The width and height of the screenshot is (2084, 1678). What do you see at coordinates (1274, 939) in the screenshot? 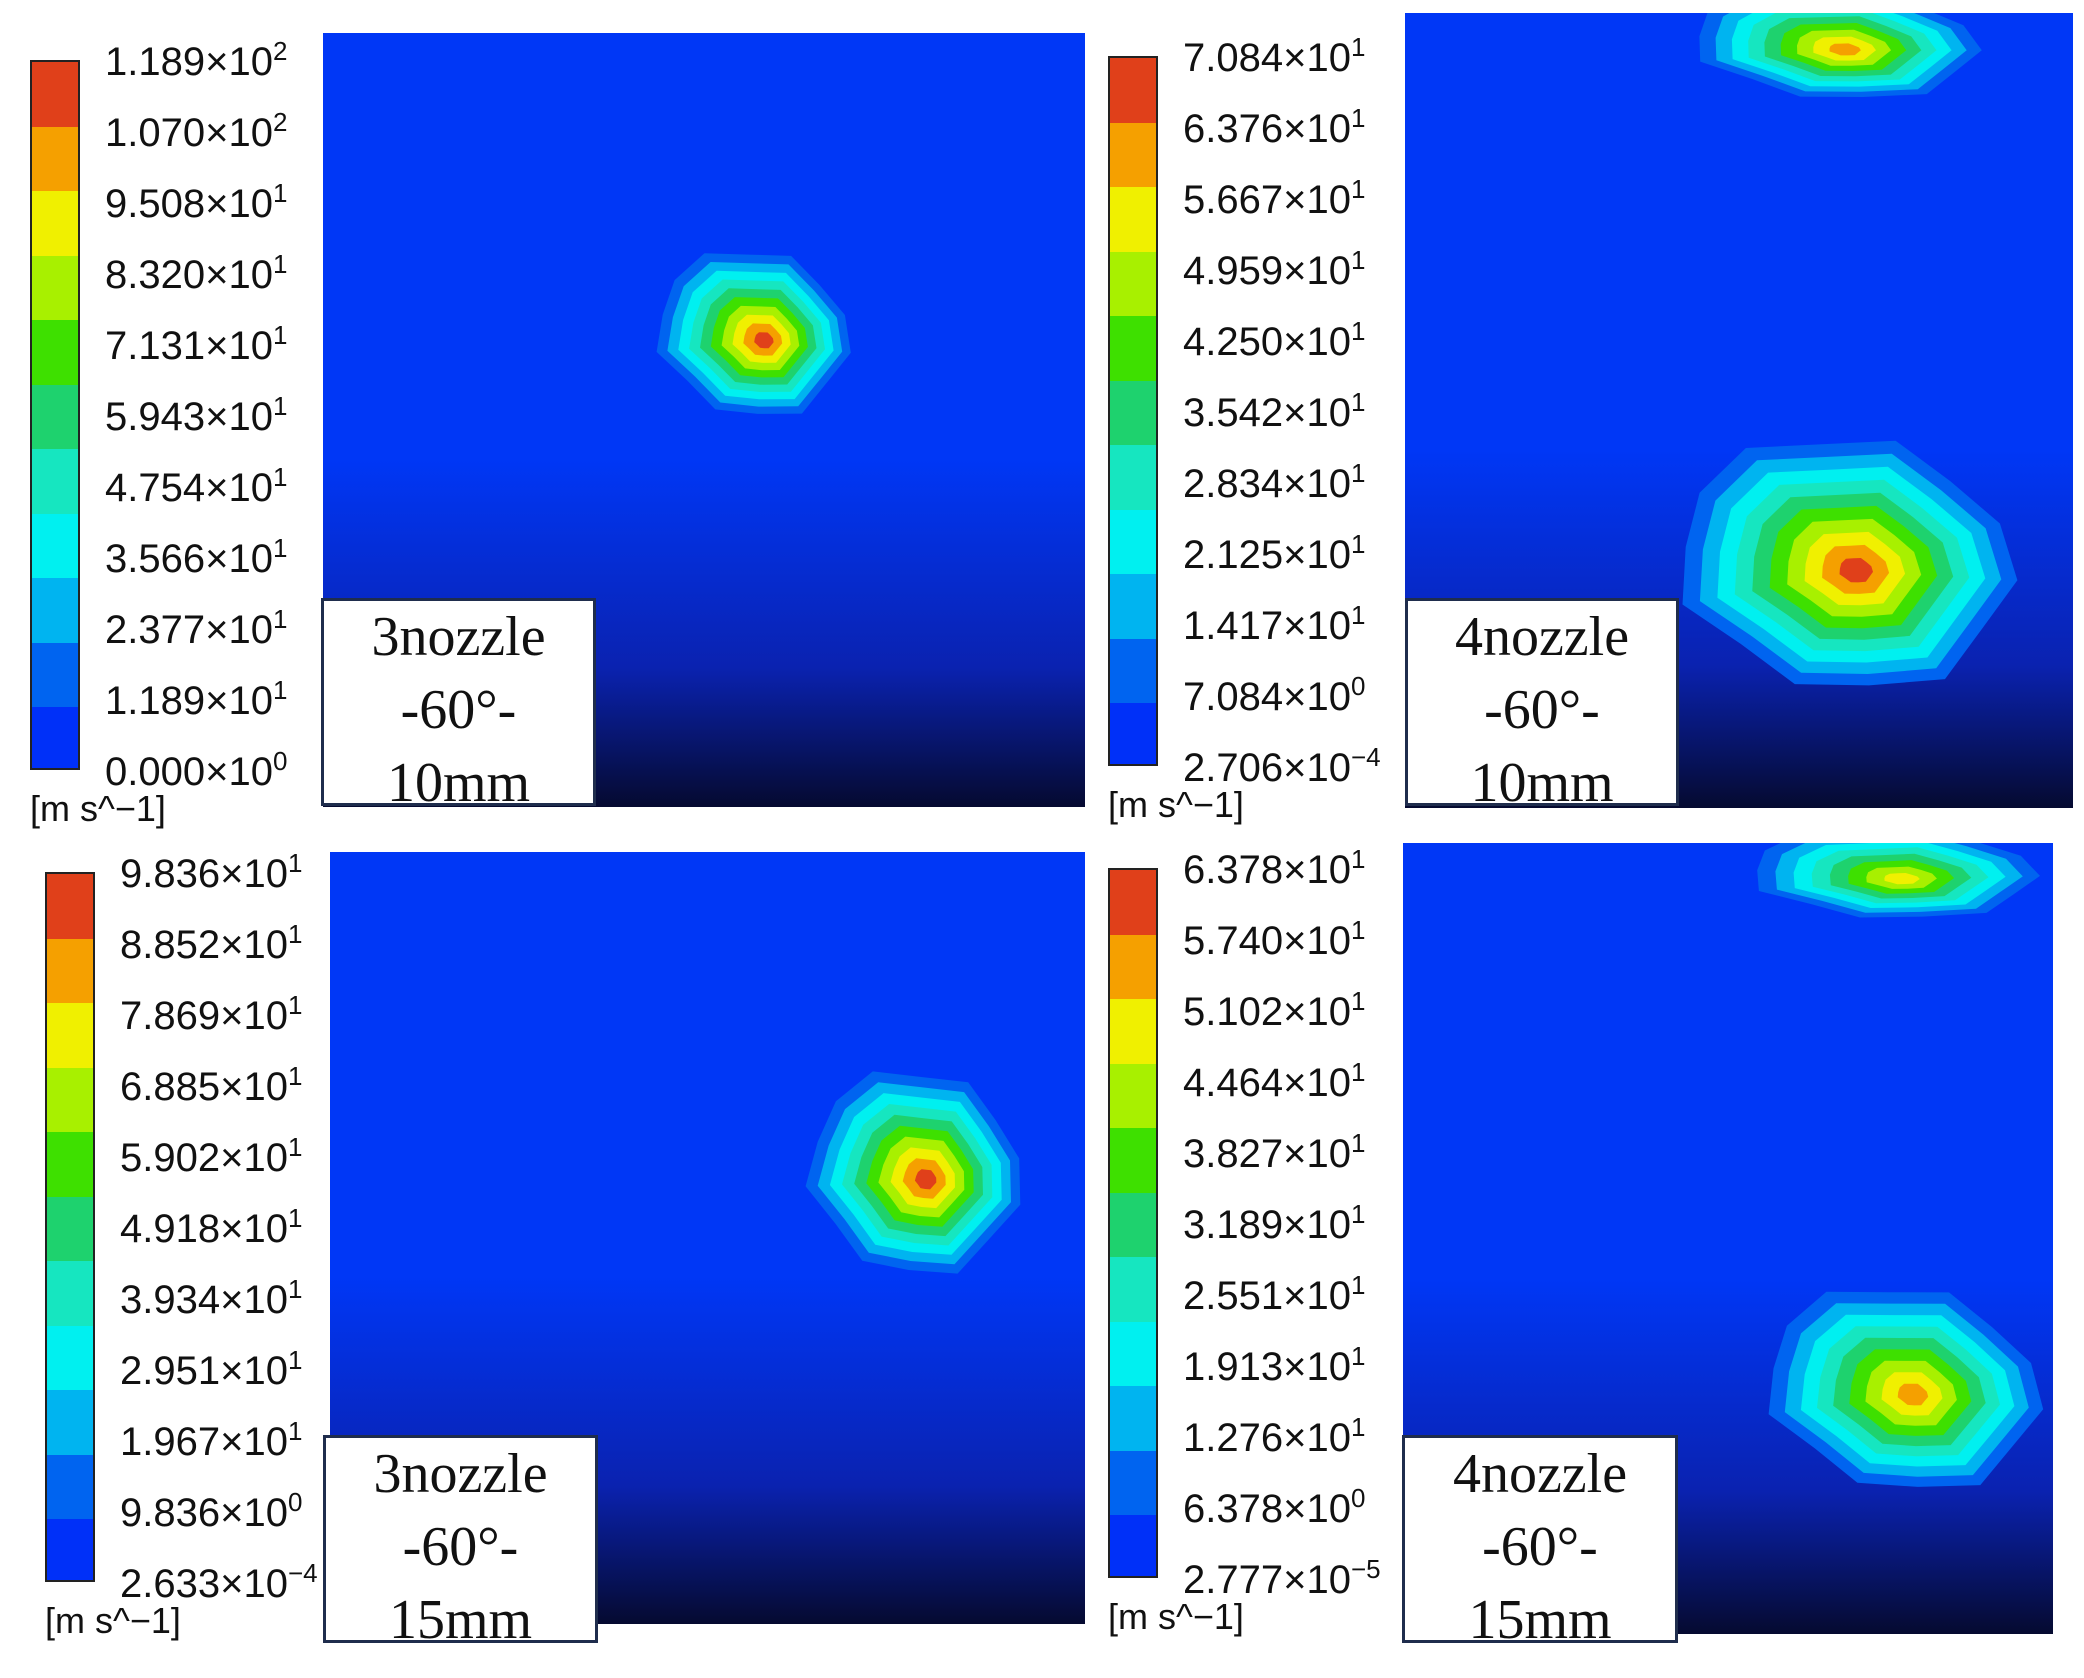
I see `legend-tick-label: 5.740×101` at bounding box center [1274, 939].